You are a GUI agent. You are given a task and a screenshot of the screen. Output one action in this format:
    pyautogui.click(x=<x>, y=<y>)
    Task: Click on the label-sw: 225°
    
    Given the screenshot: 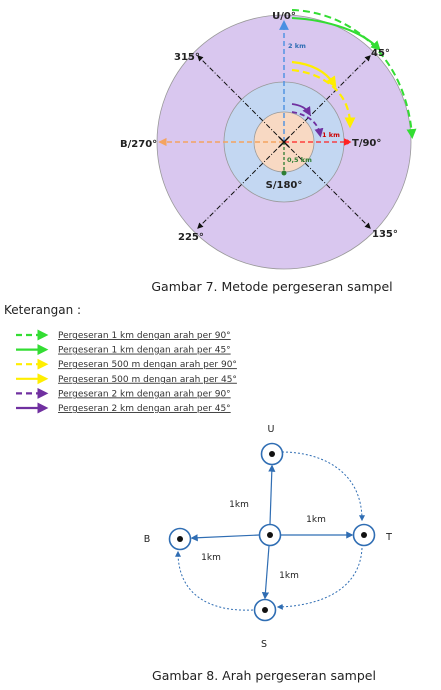 What is the action you would take?
    pyautogui.click(x=191, y=237)
    